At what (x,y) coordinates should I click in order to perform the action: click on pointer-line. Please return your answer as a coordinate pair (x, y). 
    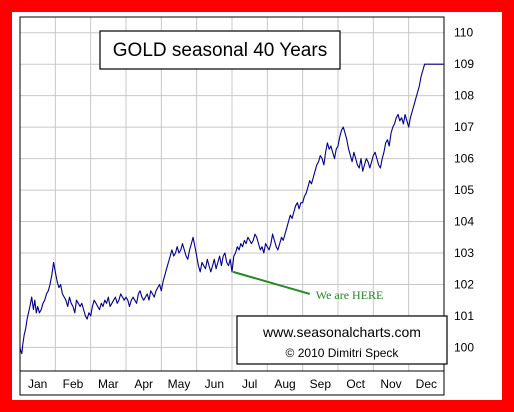
    Looking at the image, I should click on (271, 282).